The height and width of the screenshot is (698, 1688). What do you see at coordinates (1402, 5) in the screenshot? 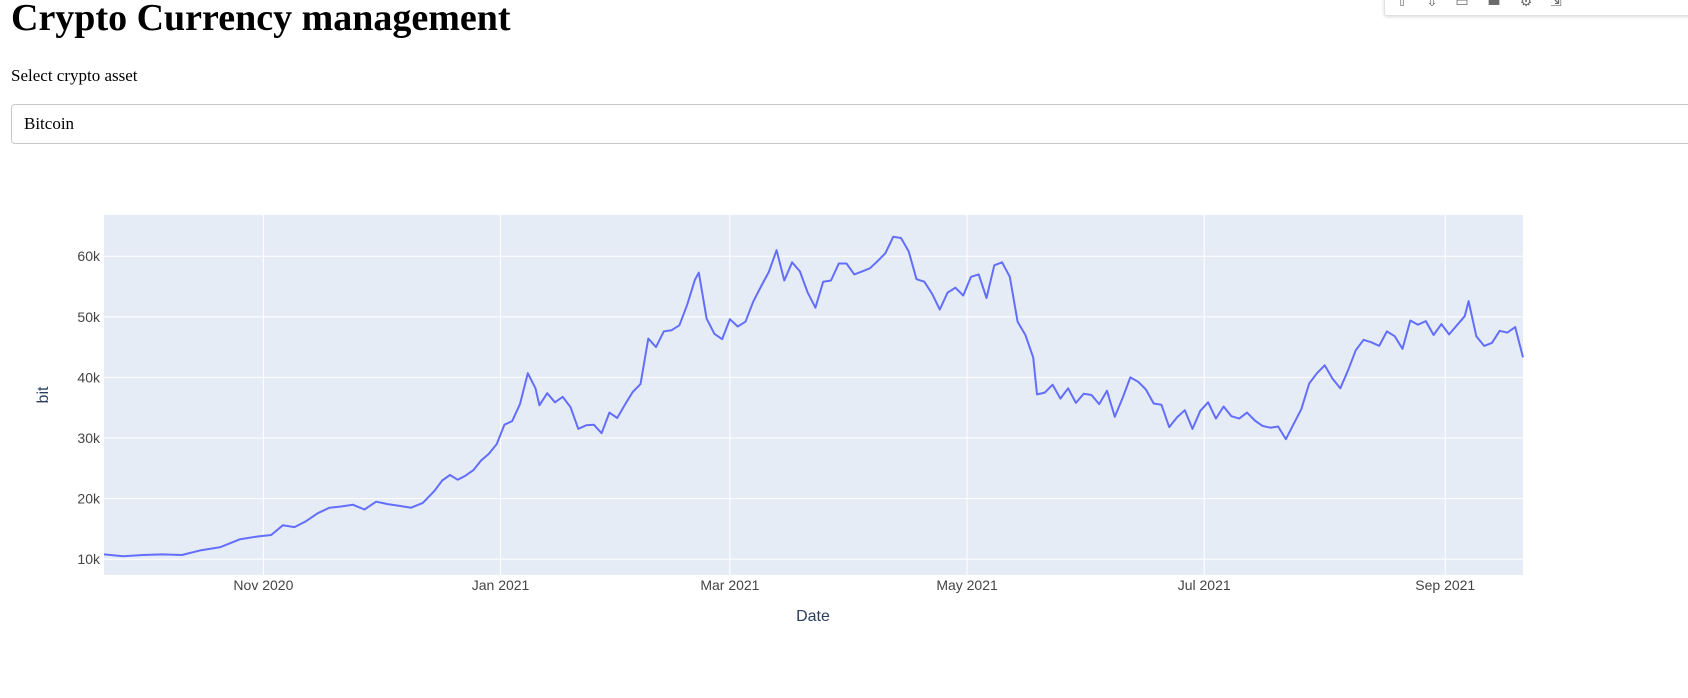
I see `zoom-in-icon: ⇧` at bounding box center [1402, 5].